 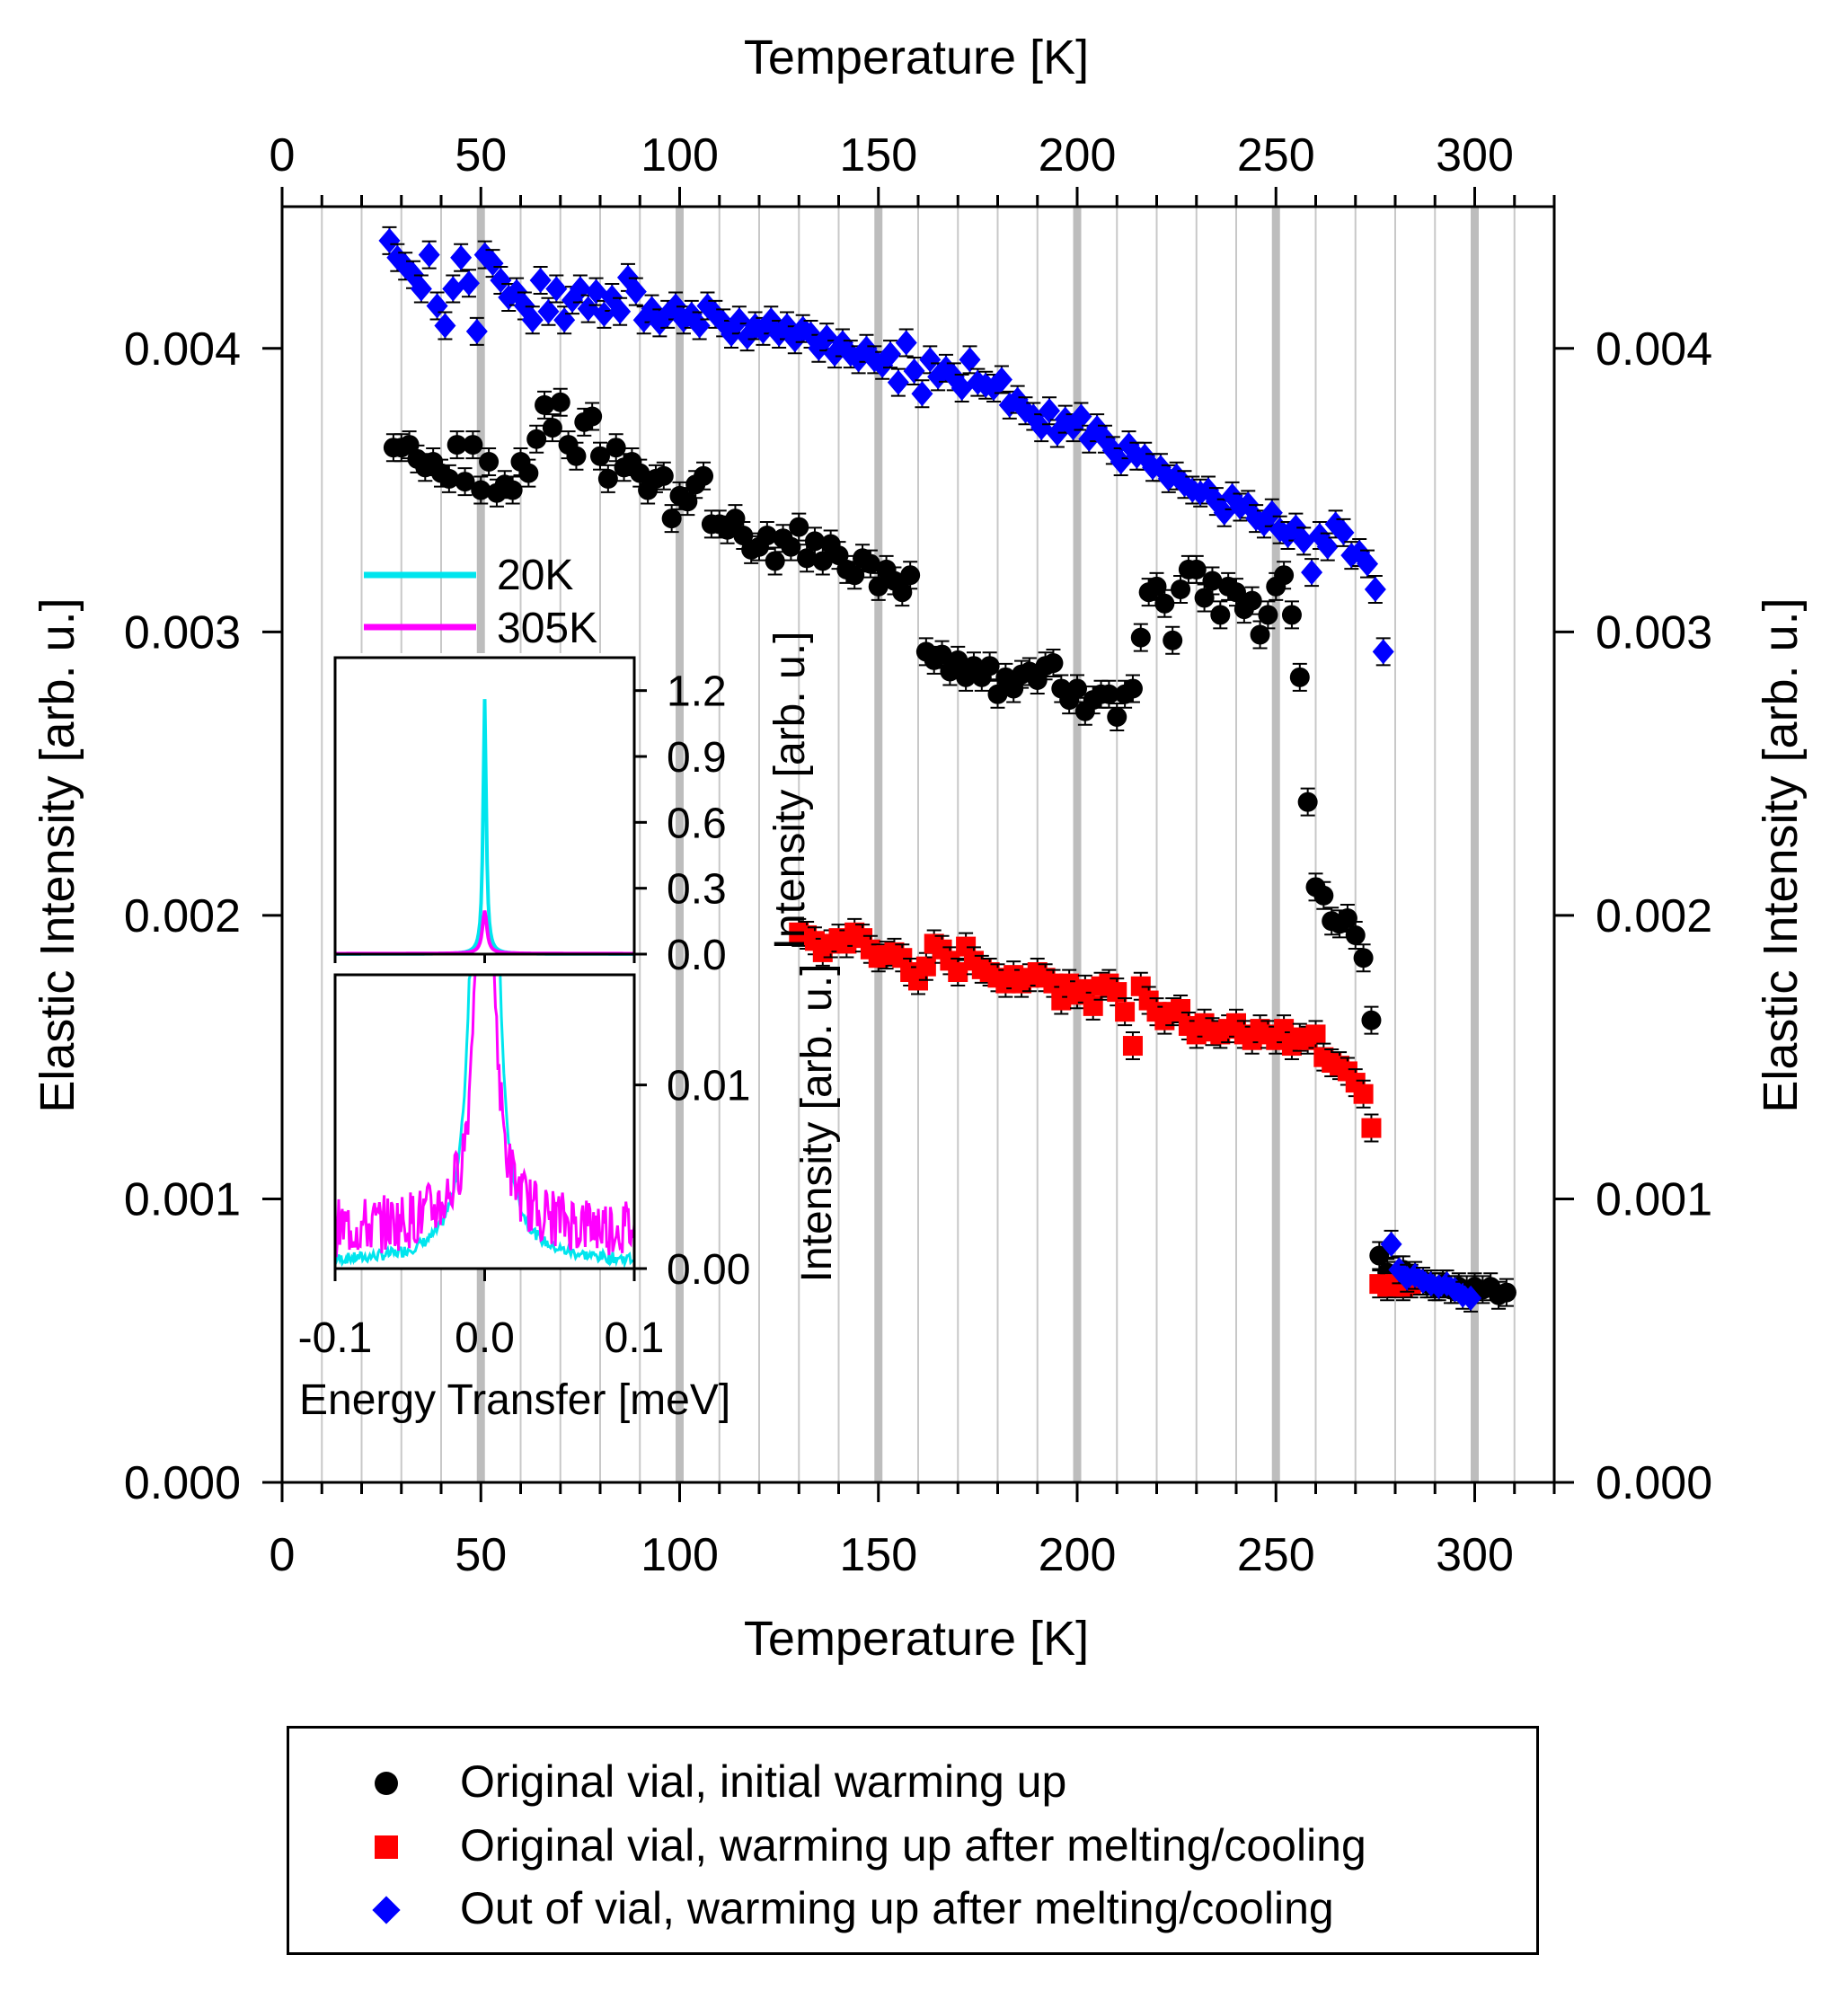 I want to click on inset-top-y-tick-label: 0.6, so click(x=697, y=823).